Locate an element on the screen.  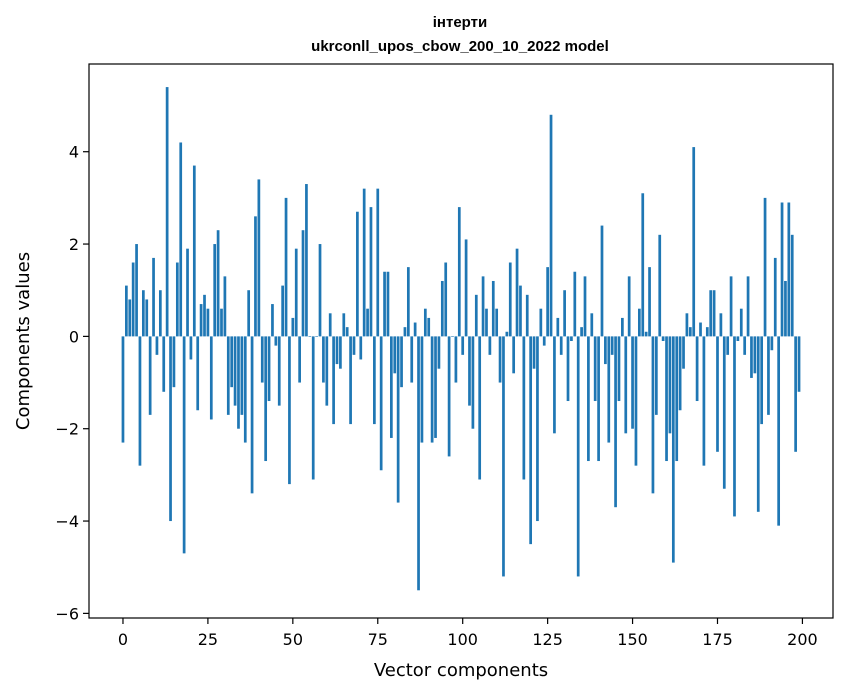
x-tick-label: 50 is located at coordinates (293, 639).